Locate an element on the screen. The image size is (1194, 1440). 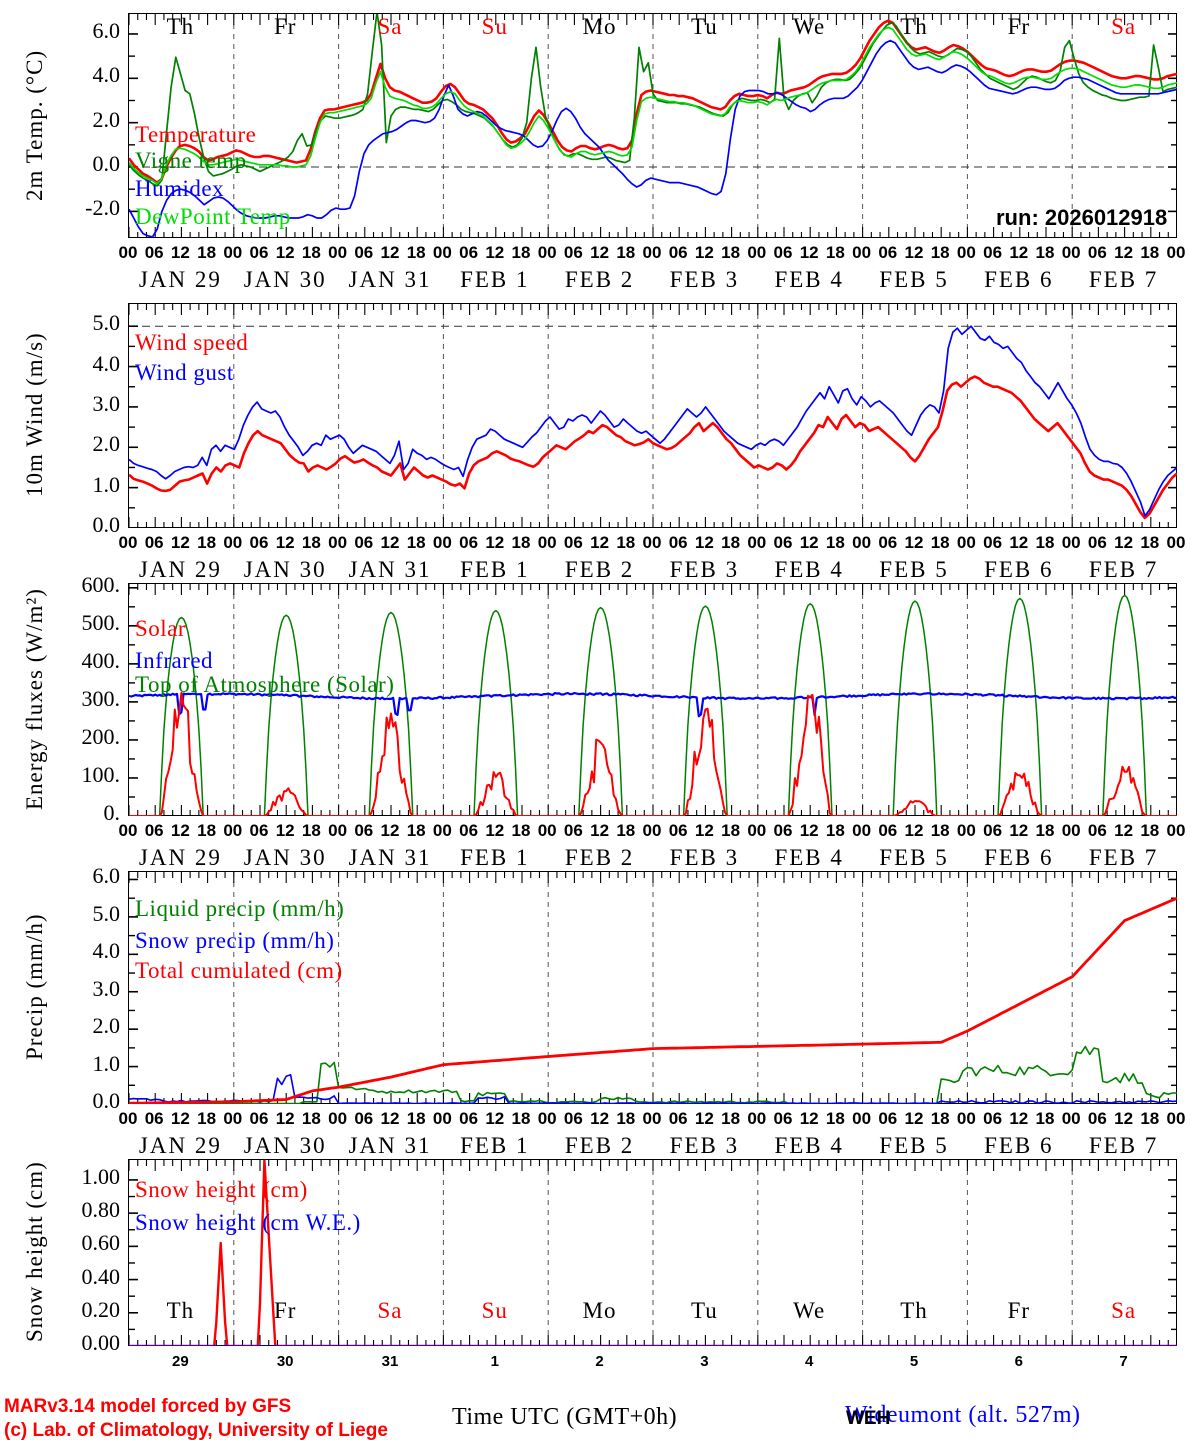
y-tick-label-snow_height-3: 0.40 is located at coordinates (101, 1276).